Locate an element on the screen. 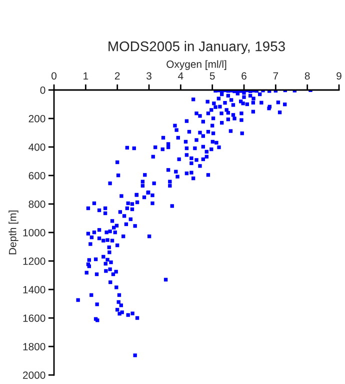  x-tick-label: 8 is located at coordinates (307, 76).